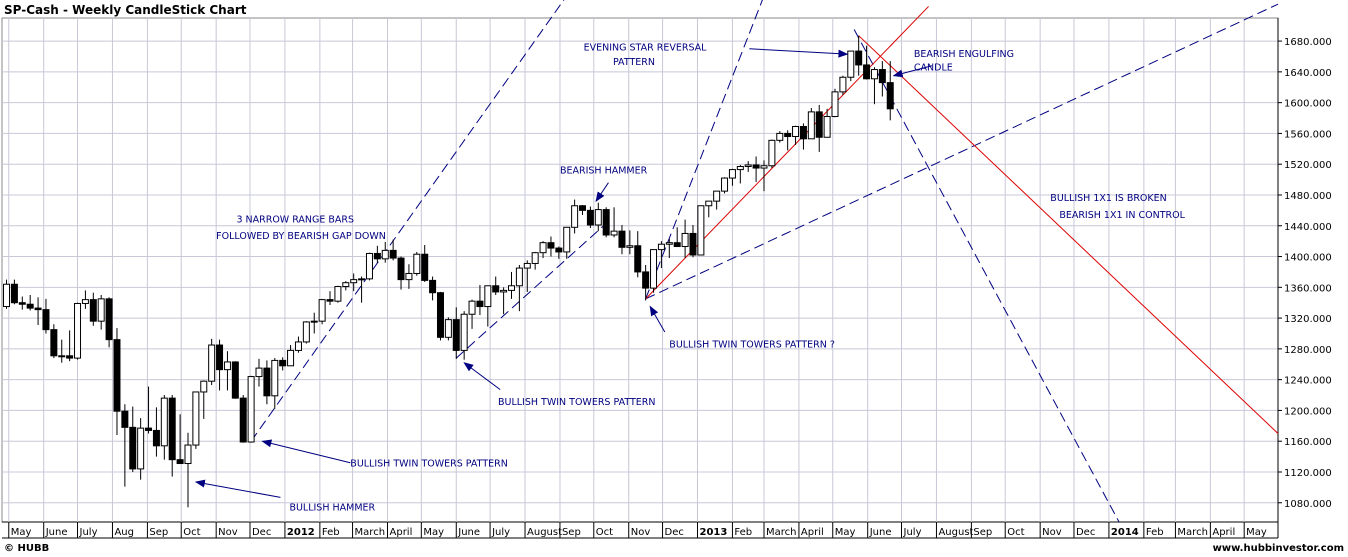  I want to click on annotation-label: BEARISH ENGULFING, so click(964, 54).